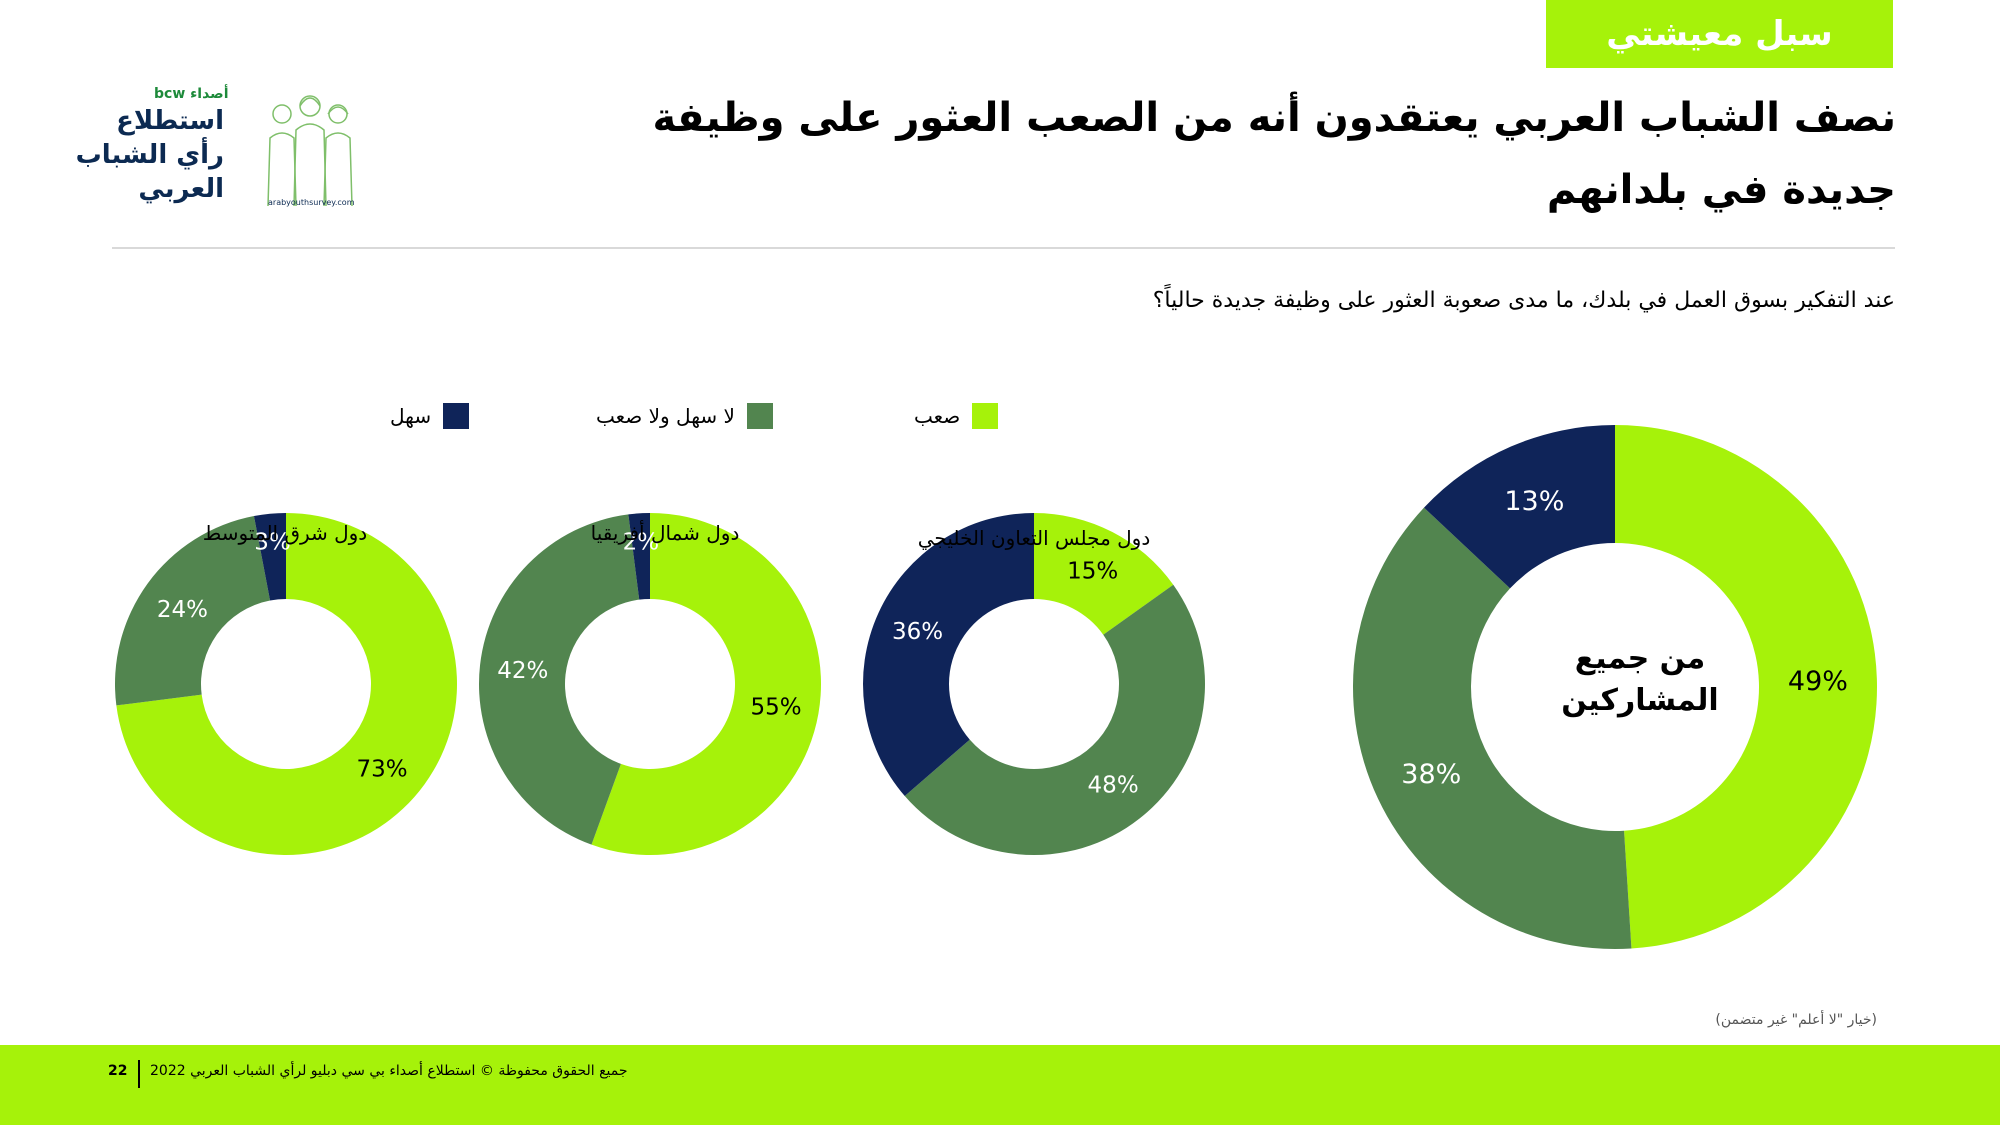 The height and width of the screenshot is (1125, 2000). I want to click on donut-1-segment-difficult, so click(1104, 574).